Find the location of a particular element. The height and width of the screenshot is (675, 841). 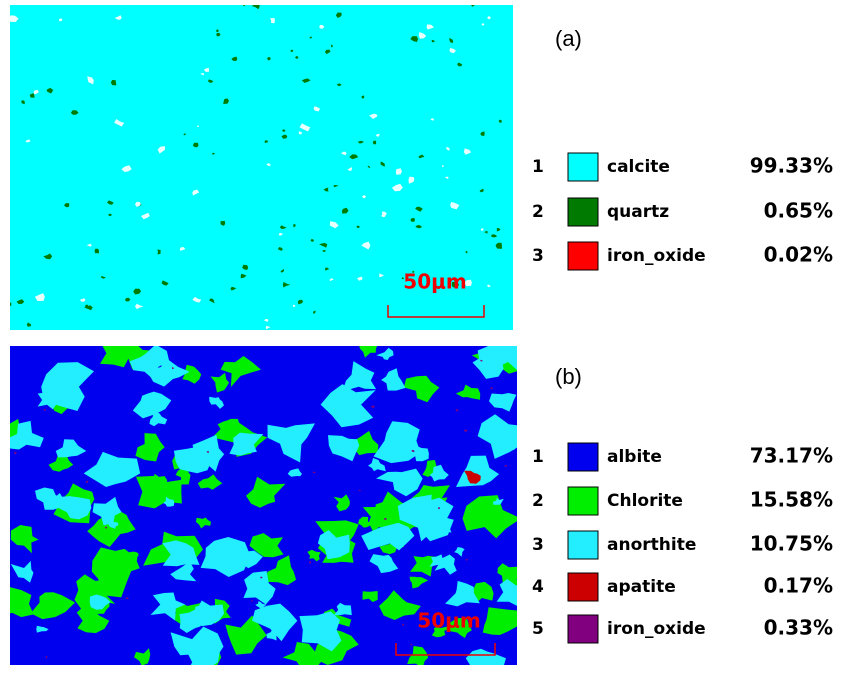

legend-percent: 0.17% is located at coordinates (798, 586).